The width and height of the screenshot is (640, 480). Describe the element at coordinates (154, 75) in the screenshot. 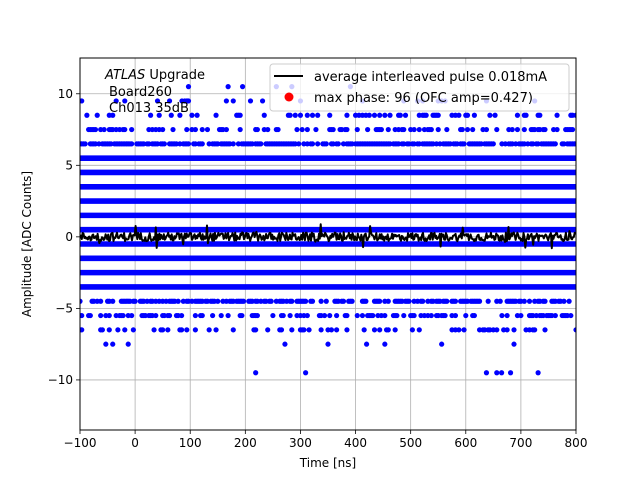

I see `annotation-line1: ATLAS Upgrade` at that location.